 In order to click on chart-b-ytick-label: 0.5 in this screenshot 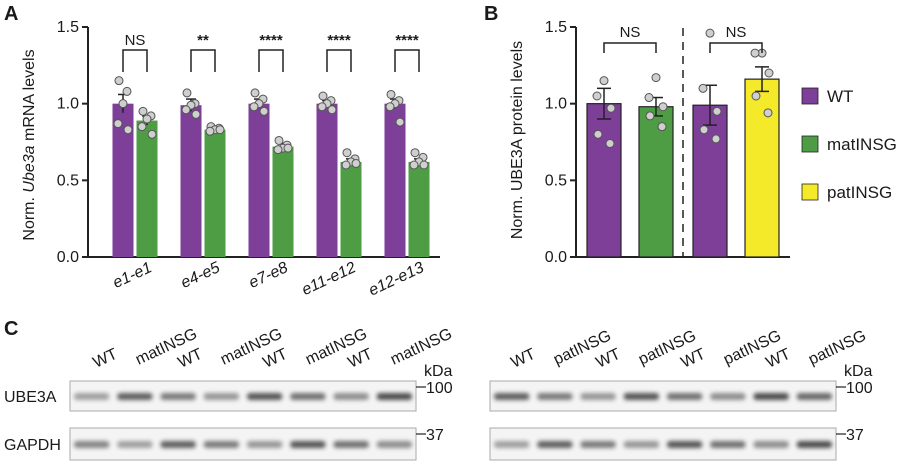, I will do `click(556, 180)`.